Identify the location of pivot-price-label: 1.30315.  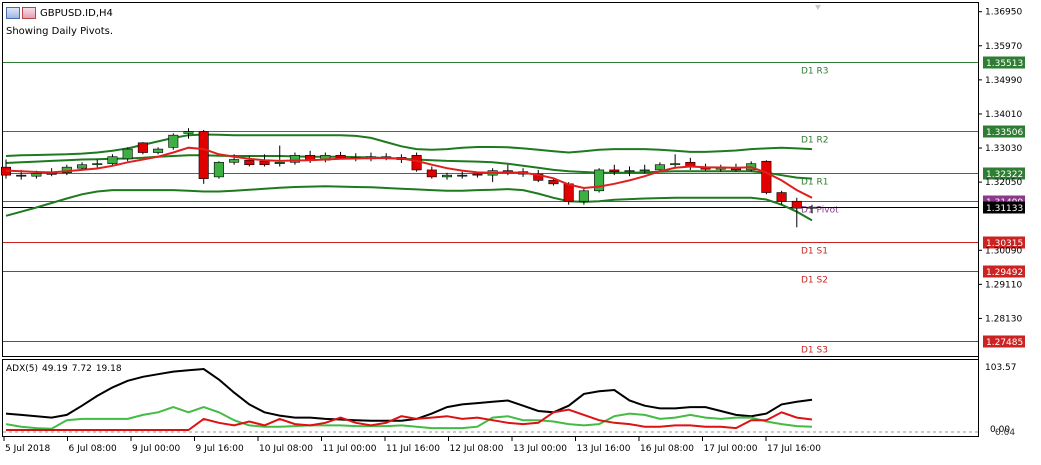
(1004, 244).